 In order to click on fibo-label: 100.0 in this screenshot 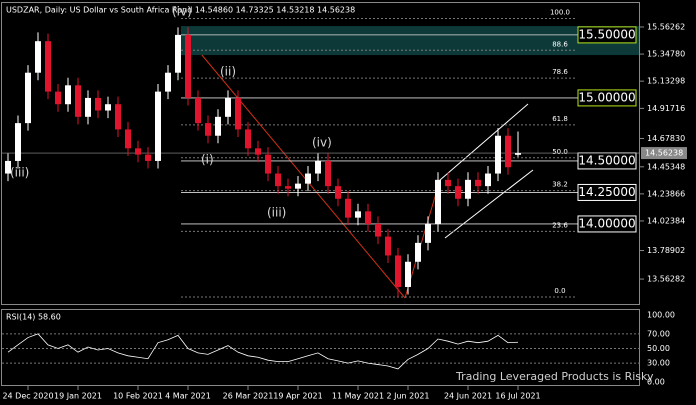, I will do `click(560, 13)`.